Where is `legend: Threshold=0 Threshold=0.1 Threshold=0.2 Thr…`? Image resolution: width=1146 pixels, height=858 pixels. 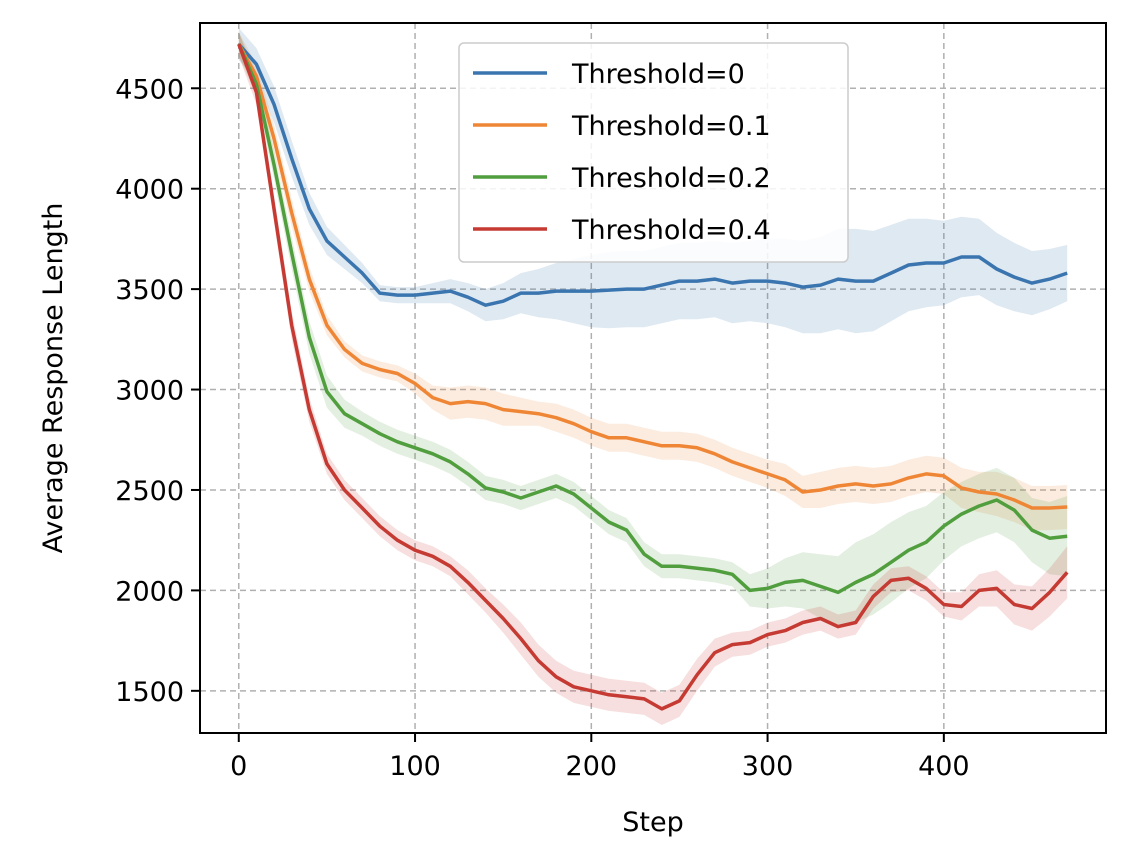
legend: Threshold=0 Threshold=0.1 Threshold=0.2 Thr… is located at coordinates (653, 152).